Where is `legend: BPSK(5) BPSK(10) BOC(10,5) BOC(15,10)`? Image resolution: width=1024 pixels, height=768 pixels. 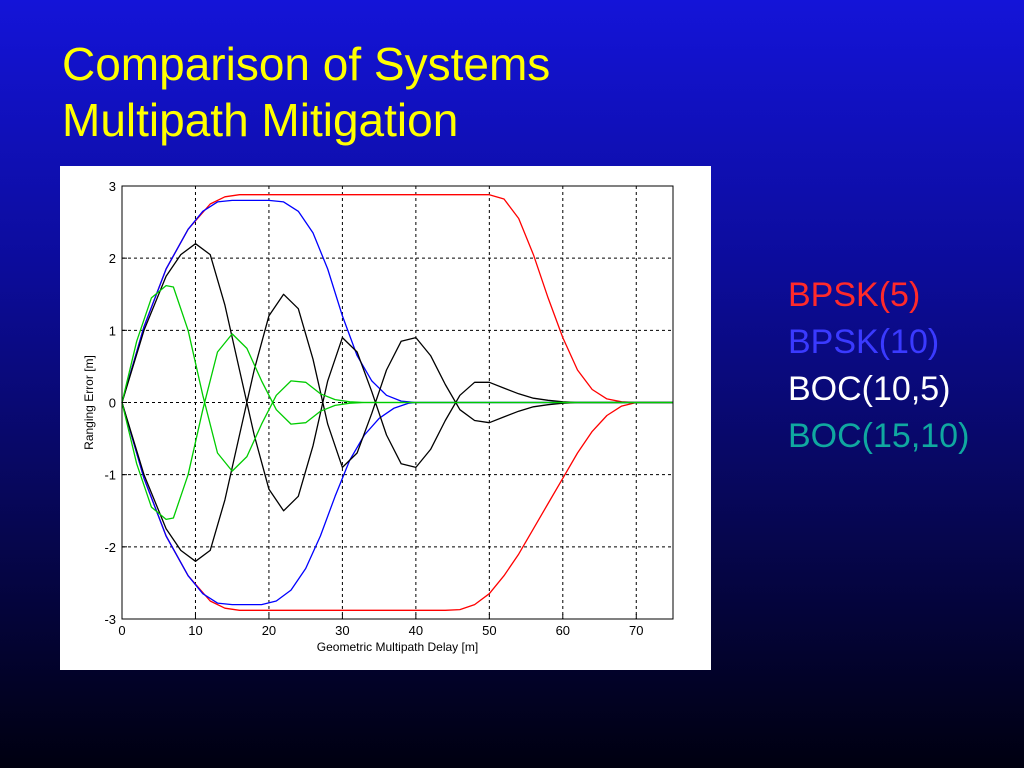 legend: BPSK(5) BPSK(10) BOC(10,5) BOC(15,10) is located at coordinates (878, 366).